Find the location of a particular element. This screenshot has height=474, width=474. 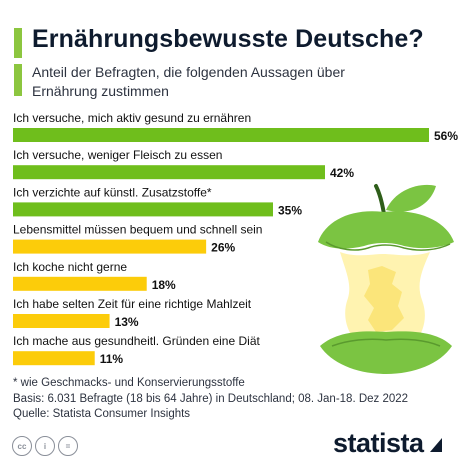

apple-core-illustration is located at coordinates (386, 279).